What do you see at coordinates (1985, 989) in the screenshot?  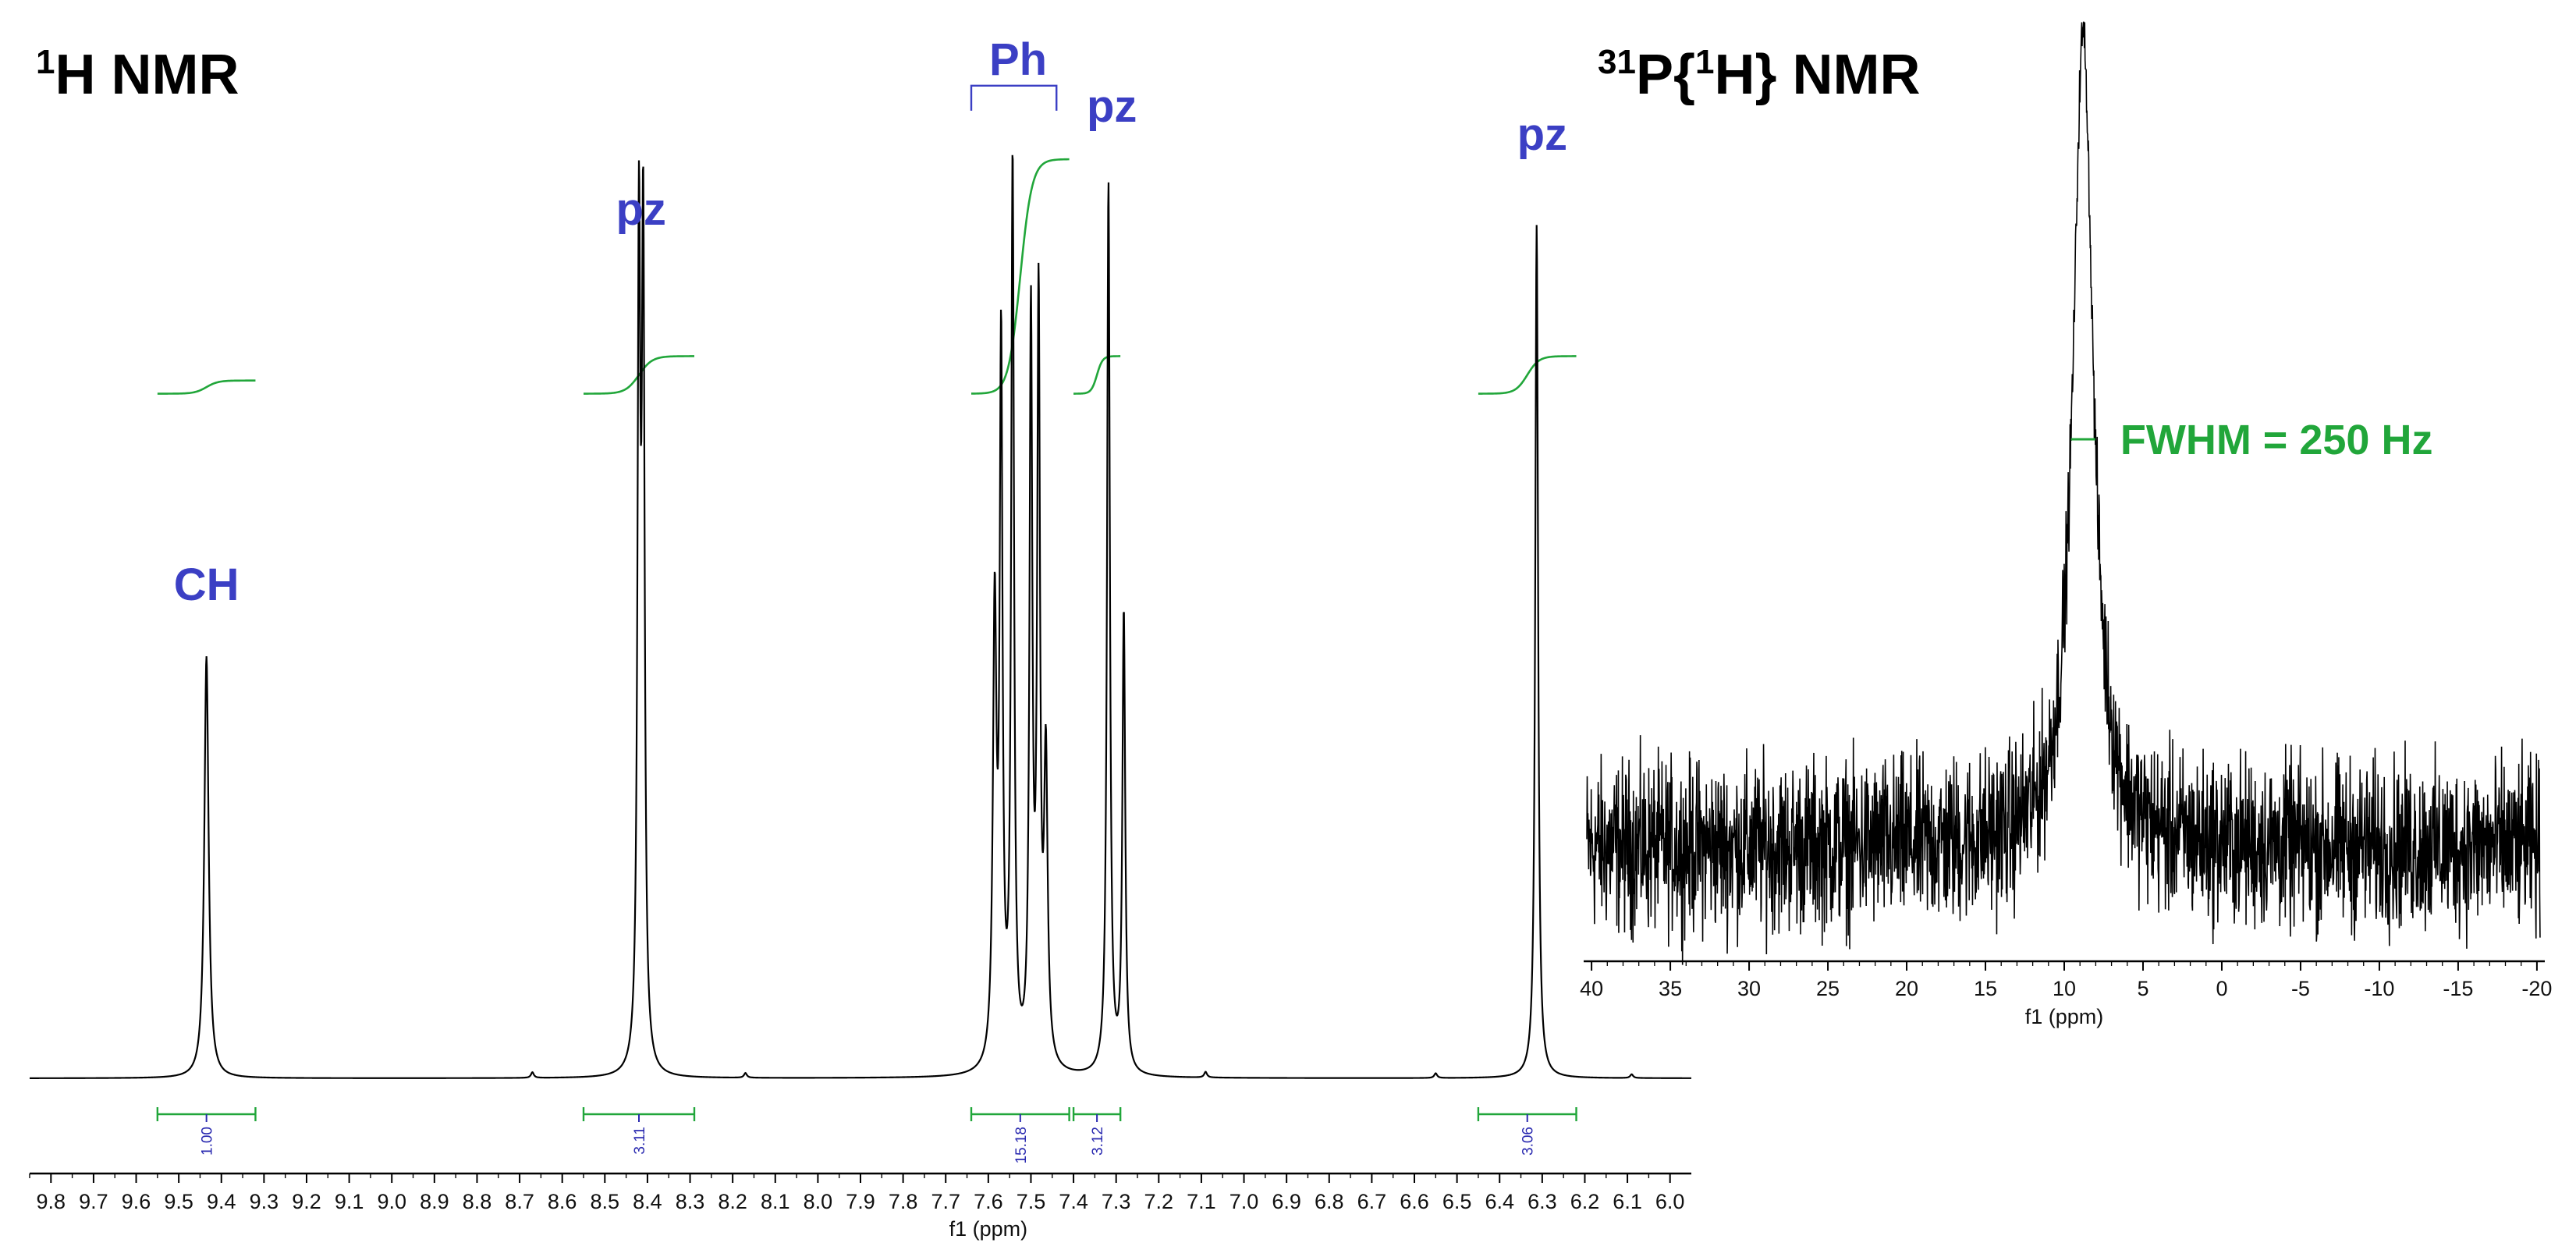 I see `x-tick-label: 15` at bounding box center [1985, 989].